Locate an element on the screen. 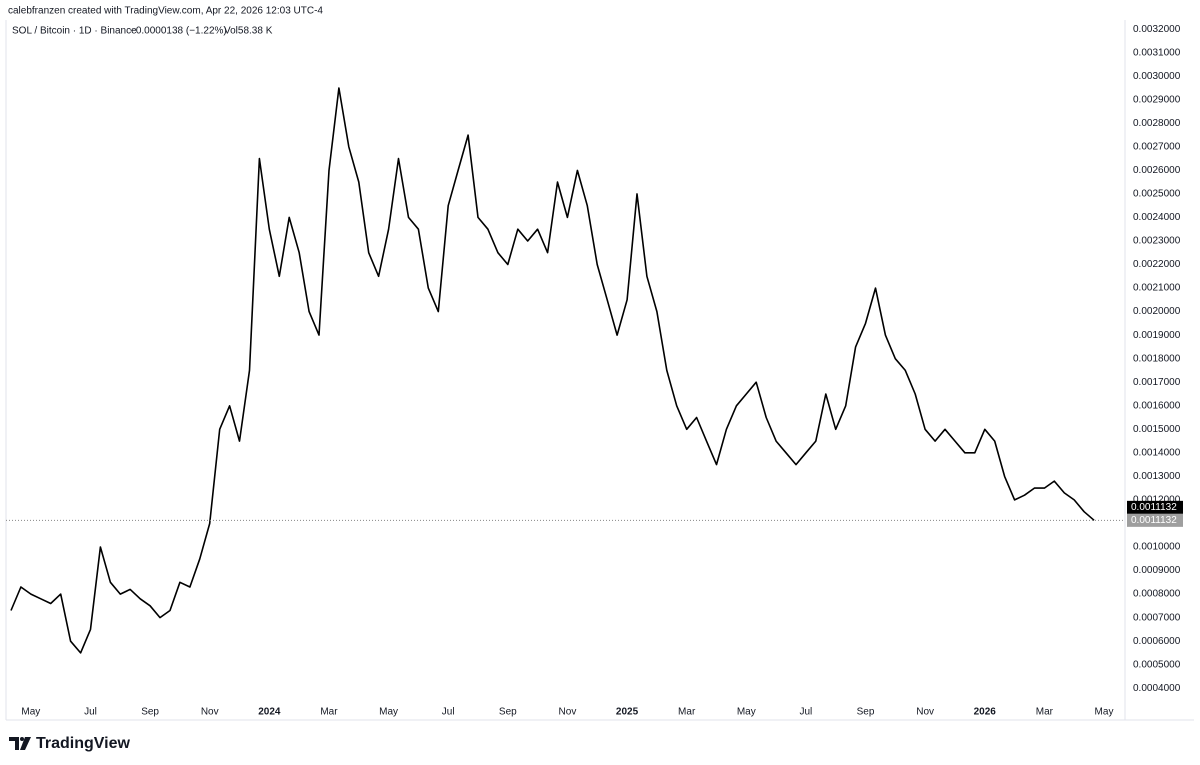 The width and height of the screenshot is (1200, 765). y-tick-label: 0.0029000 is located at coordinates (1157, 99).